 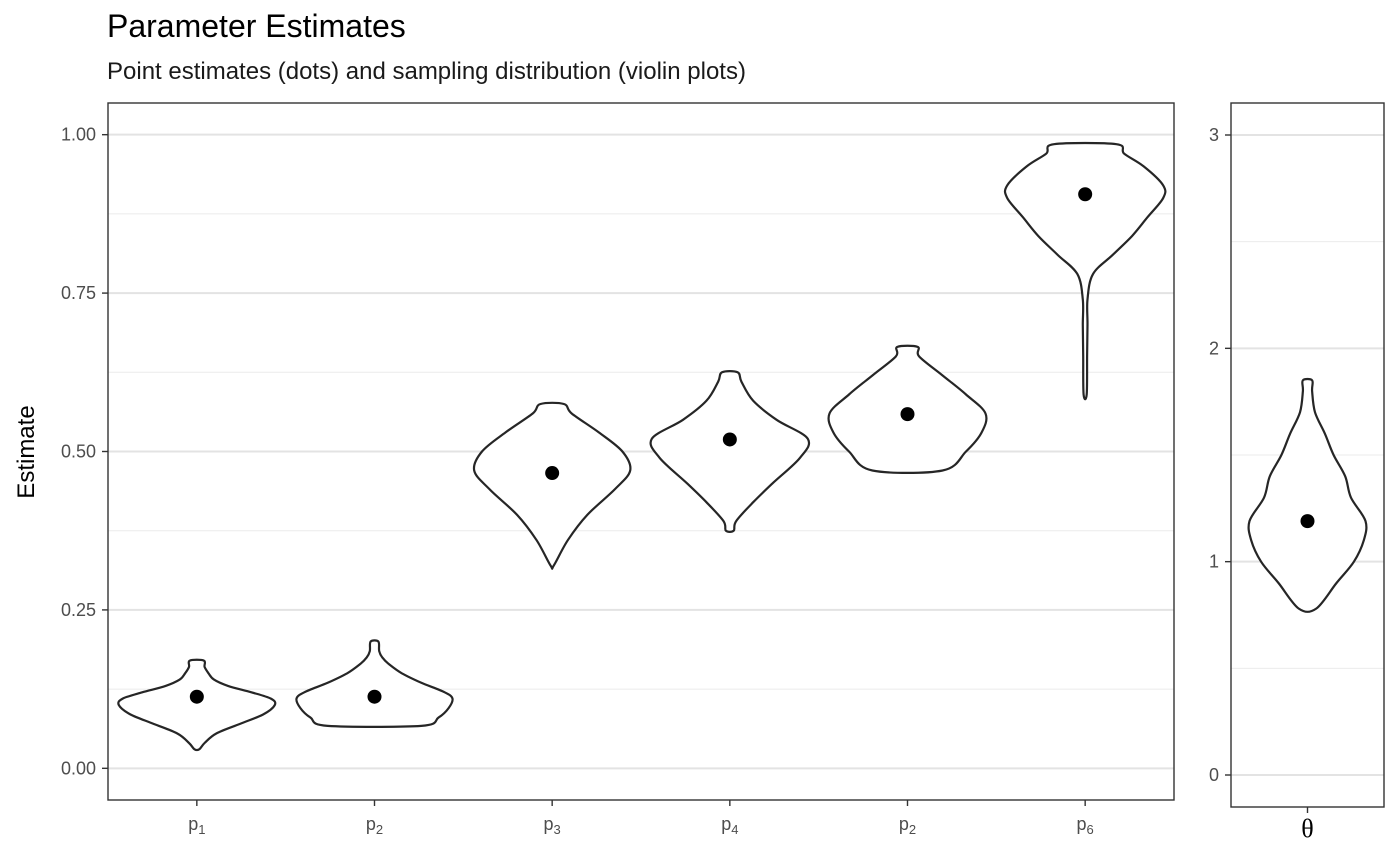 What do you see at coordinates (552, 825) in the screenshot?
I see `x-tick-label: p3` at bounding box center [552, 825].